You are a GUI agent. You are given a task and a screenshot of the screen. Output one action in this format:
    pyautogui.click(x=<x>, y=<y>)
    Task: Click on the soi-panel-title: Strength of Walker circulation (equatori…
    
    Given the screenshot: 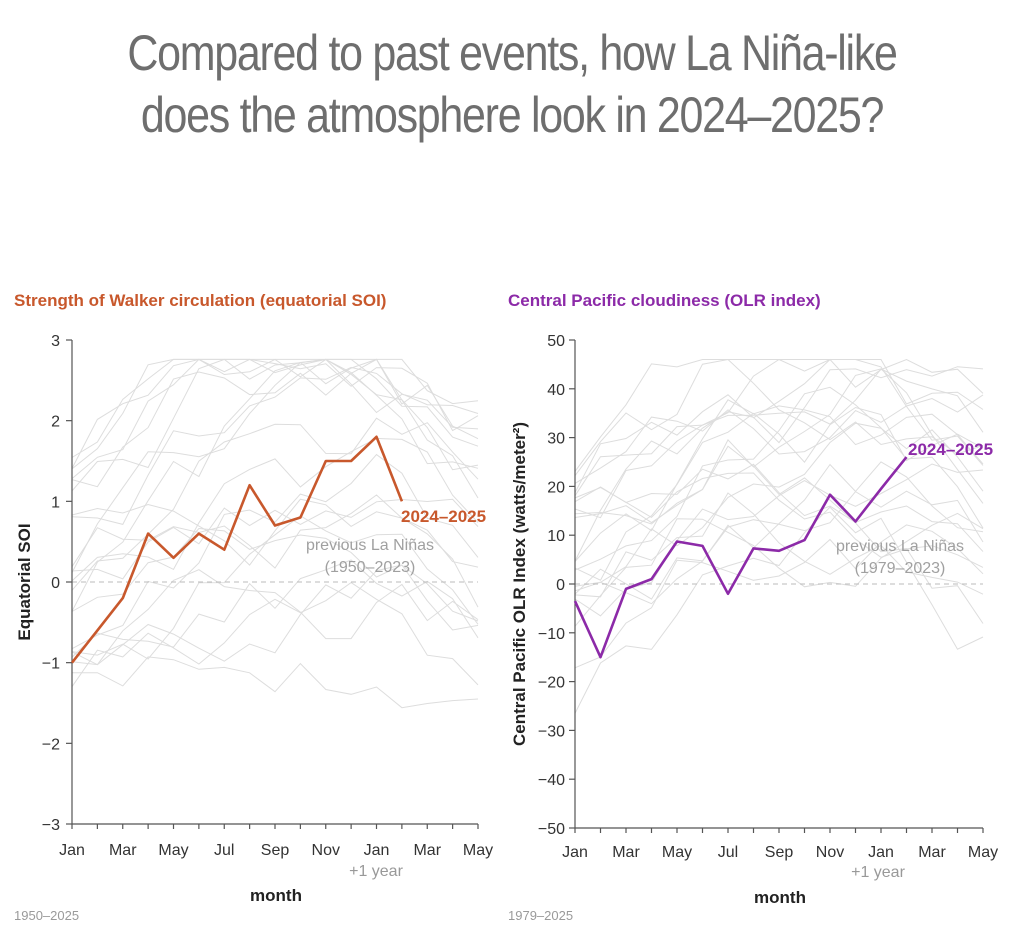 What is the action you would take?
    pyautogui.click(x=200, y=300)
    